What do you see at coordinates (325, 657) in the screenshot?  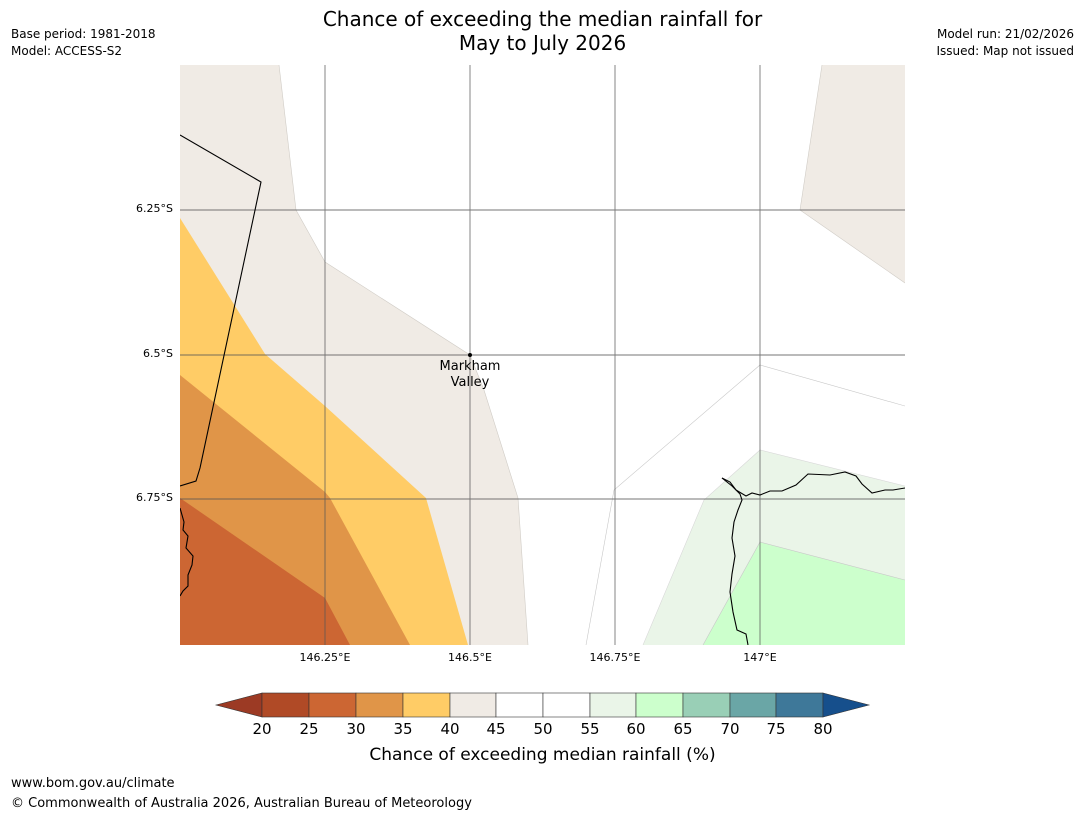 I see `lon-label: 146.25°E` at bounding box center [325, 657].